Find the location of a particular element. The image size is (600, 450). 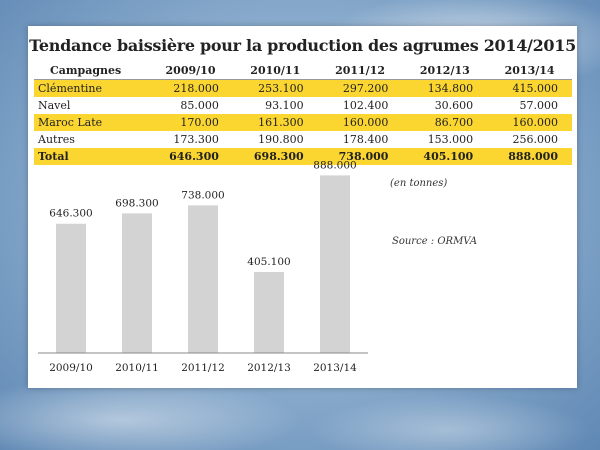

table-cell: 738.000 is located at coordinates (360, 156).